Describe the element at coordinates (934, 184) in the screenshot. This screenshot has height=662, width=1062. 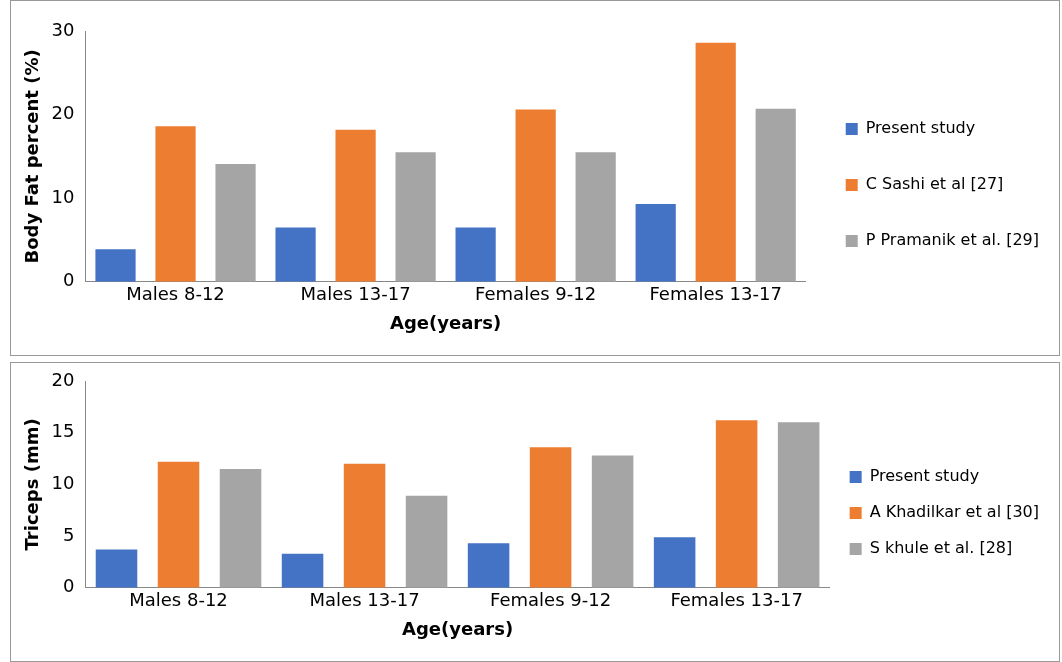
I see `legend-label: C Sashi et al [27]` at that location.